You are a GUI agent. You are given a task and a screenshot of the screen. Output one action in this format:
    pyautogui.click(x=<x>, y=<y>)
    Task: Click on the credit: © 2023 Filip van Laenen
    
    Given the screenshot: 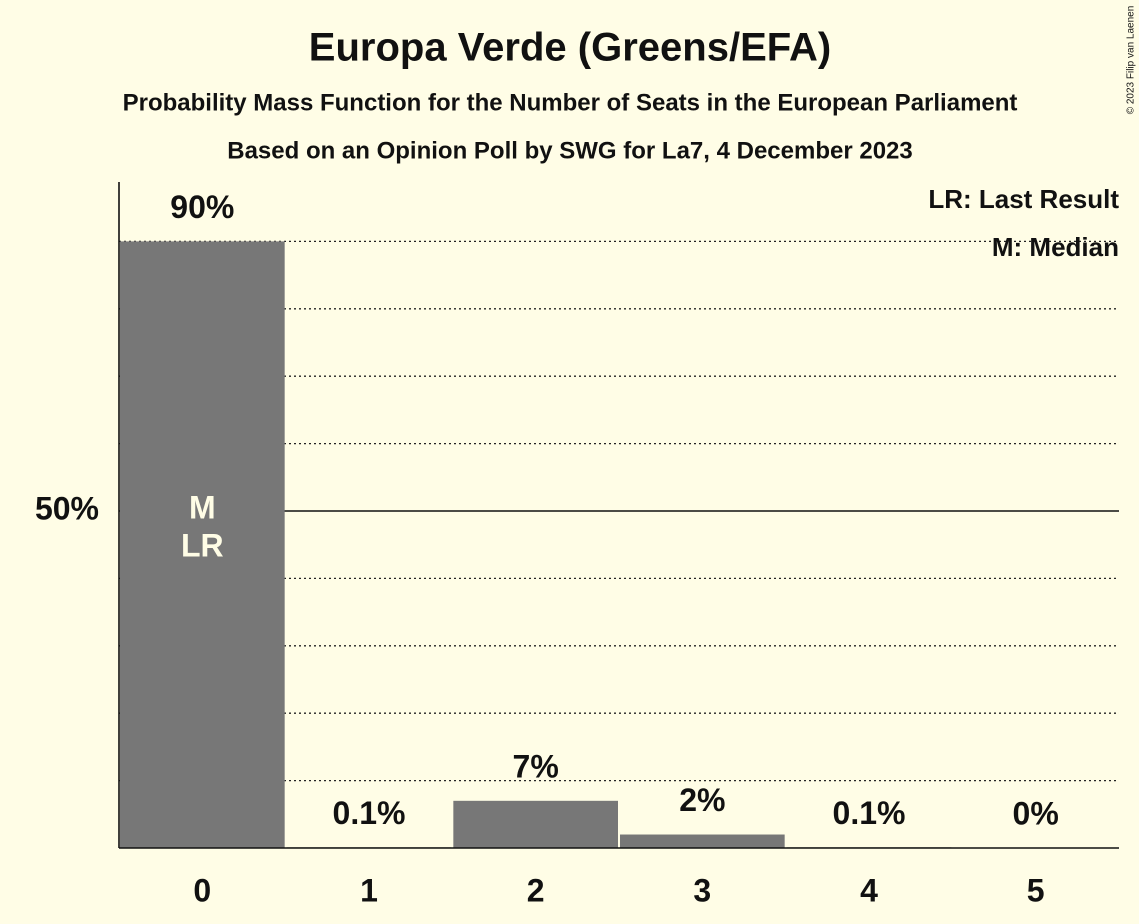 What is the action you would take?
    pyautogui.click(x=1131, y=60)
    